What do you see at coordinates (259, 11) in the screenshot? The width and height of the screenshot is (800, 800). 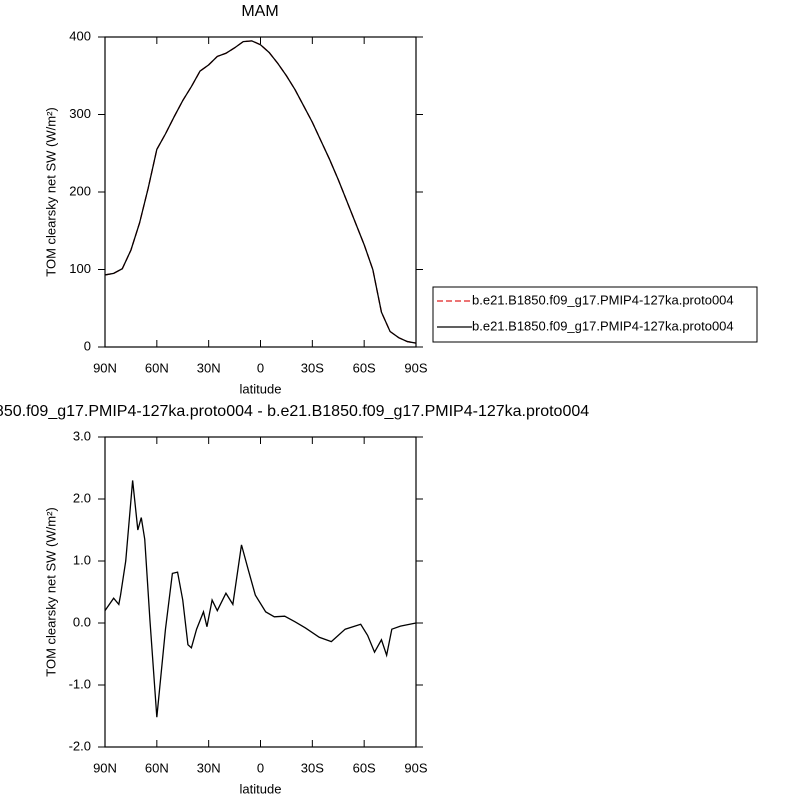 I see `chart-title: MAM` at bounding box center [259, 11].